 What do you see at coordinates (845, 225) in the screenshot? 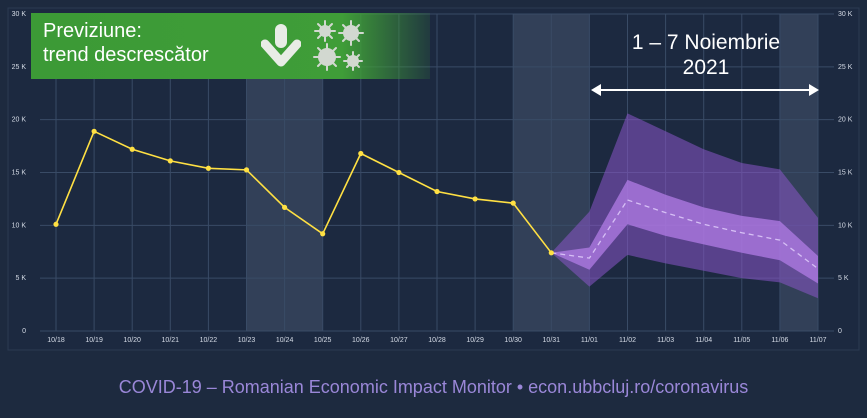
I see `y-tick-label-right: 10 K` at bounding box center [845, 225].